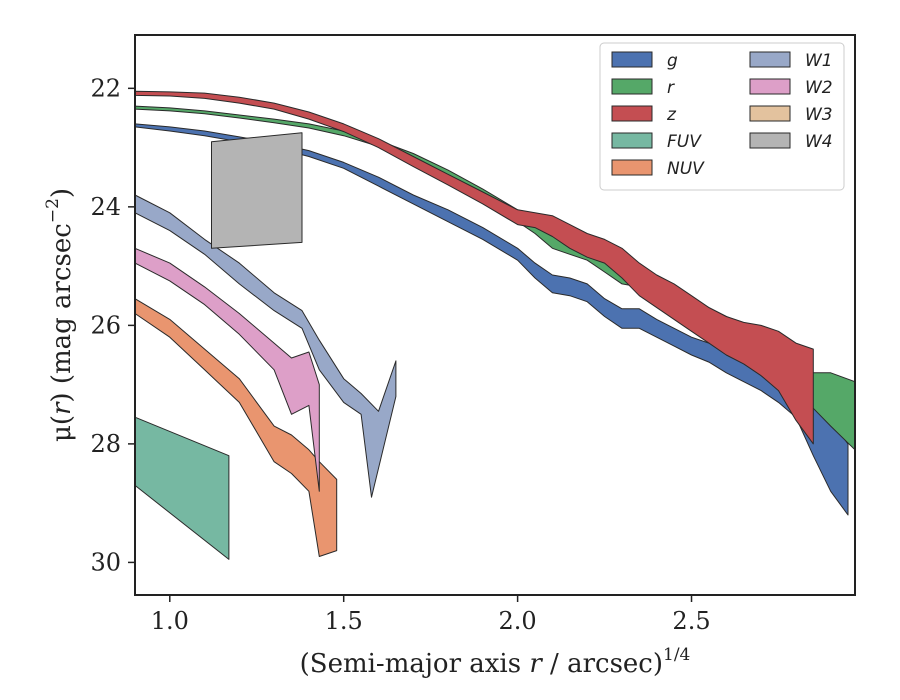 This screenshot has width=900, height=700. What do you see at coordinates (60, 315) in the screenshot?
I see `y-axis-label: μ(r) (mag arcsec−2)` at bounding box center [60, 315].